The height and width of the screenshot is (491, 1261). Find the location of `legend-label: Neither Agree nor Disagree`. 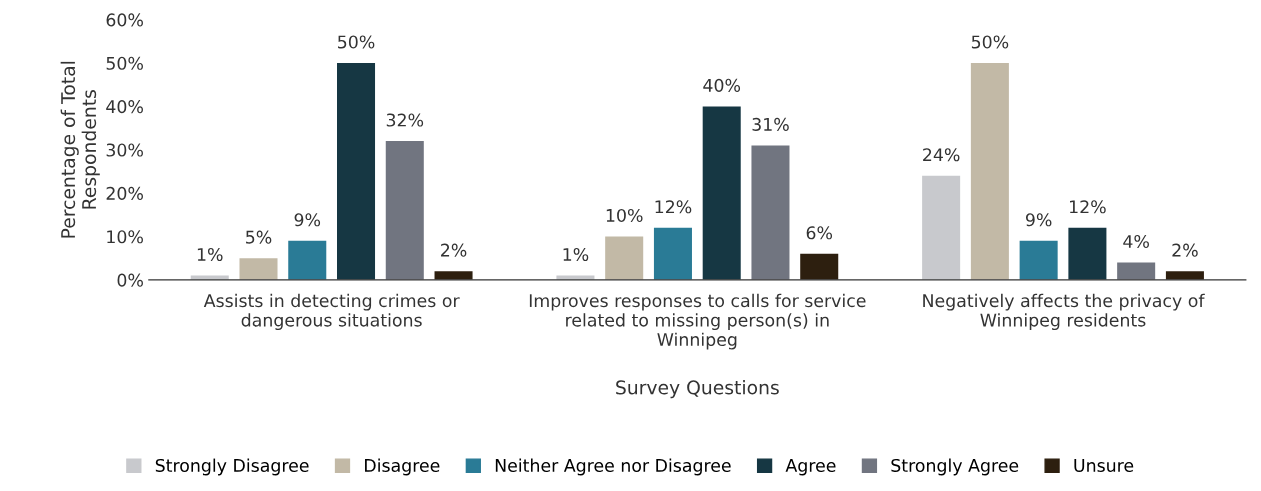

legend-label: Neither Agree nor Disagree is located at coordinates (613, 467).